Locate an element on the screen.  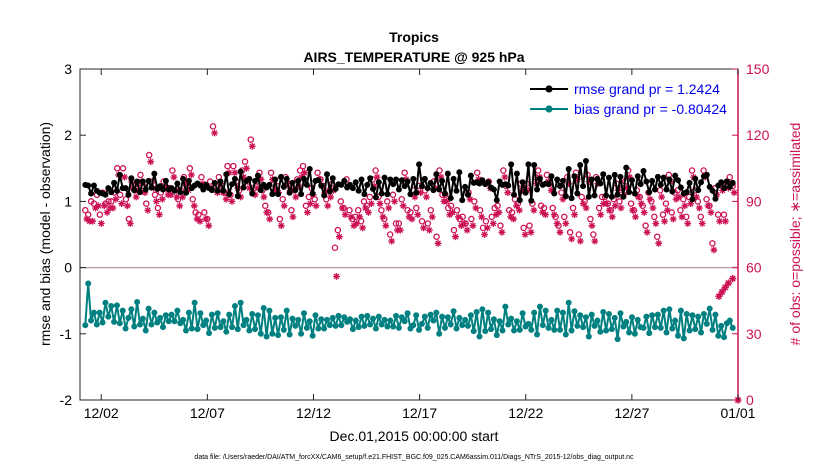
y-tick-label-right: 120 is located at coordinates (758, 135).